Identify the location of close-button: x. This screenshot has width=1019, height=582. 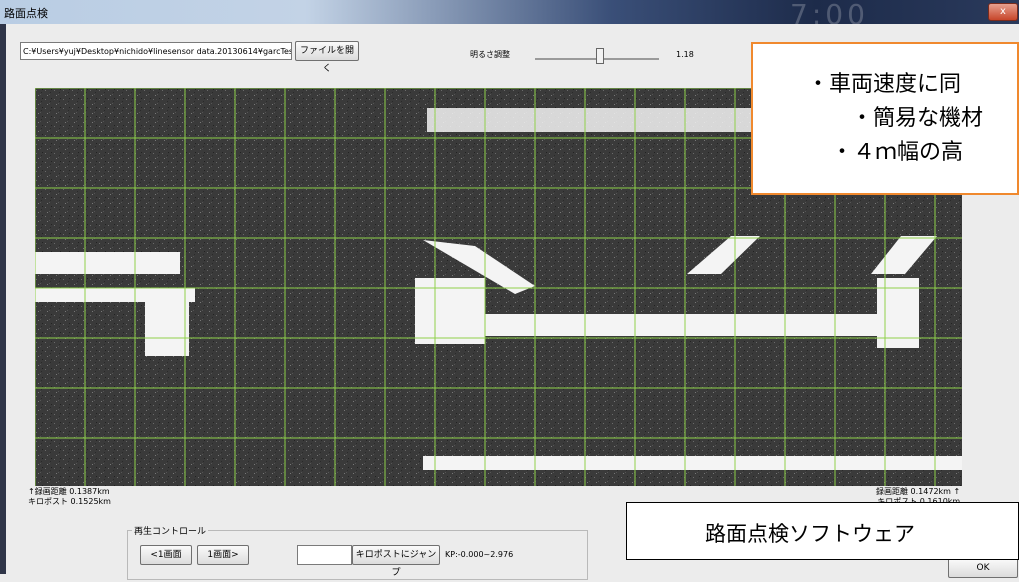
(1003, 12).